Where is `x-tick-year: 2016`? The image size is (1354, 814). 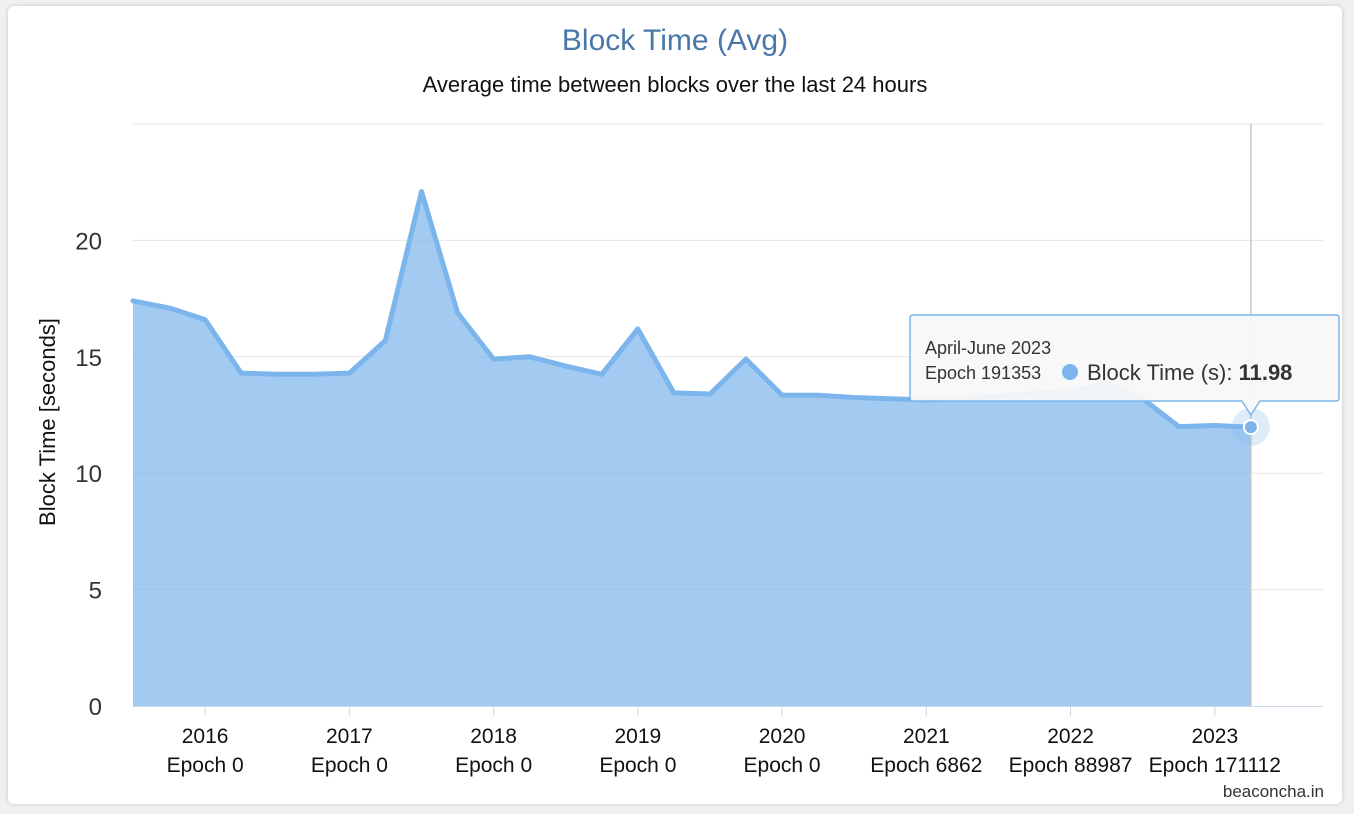 x-tick-year: 2016 is located at coordinates (205, 736).